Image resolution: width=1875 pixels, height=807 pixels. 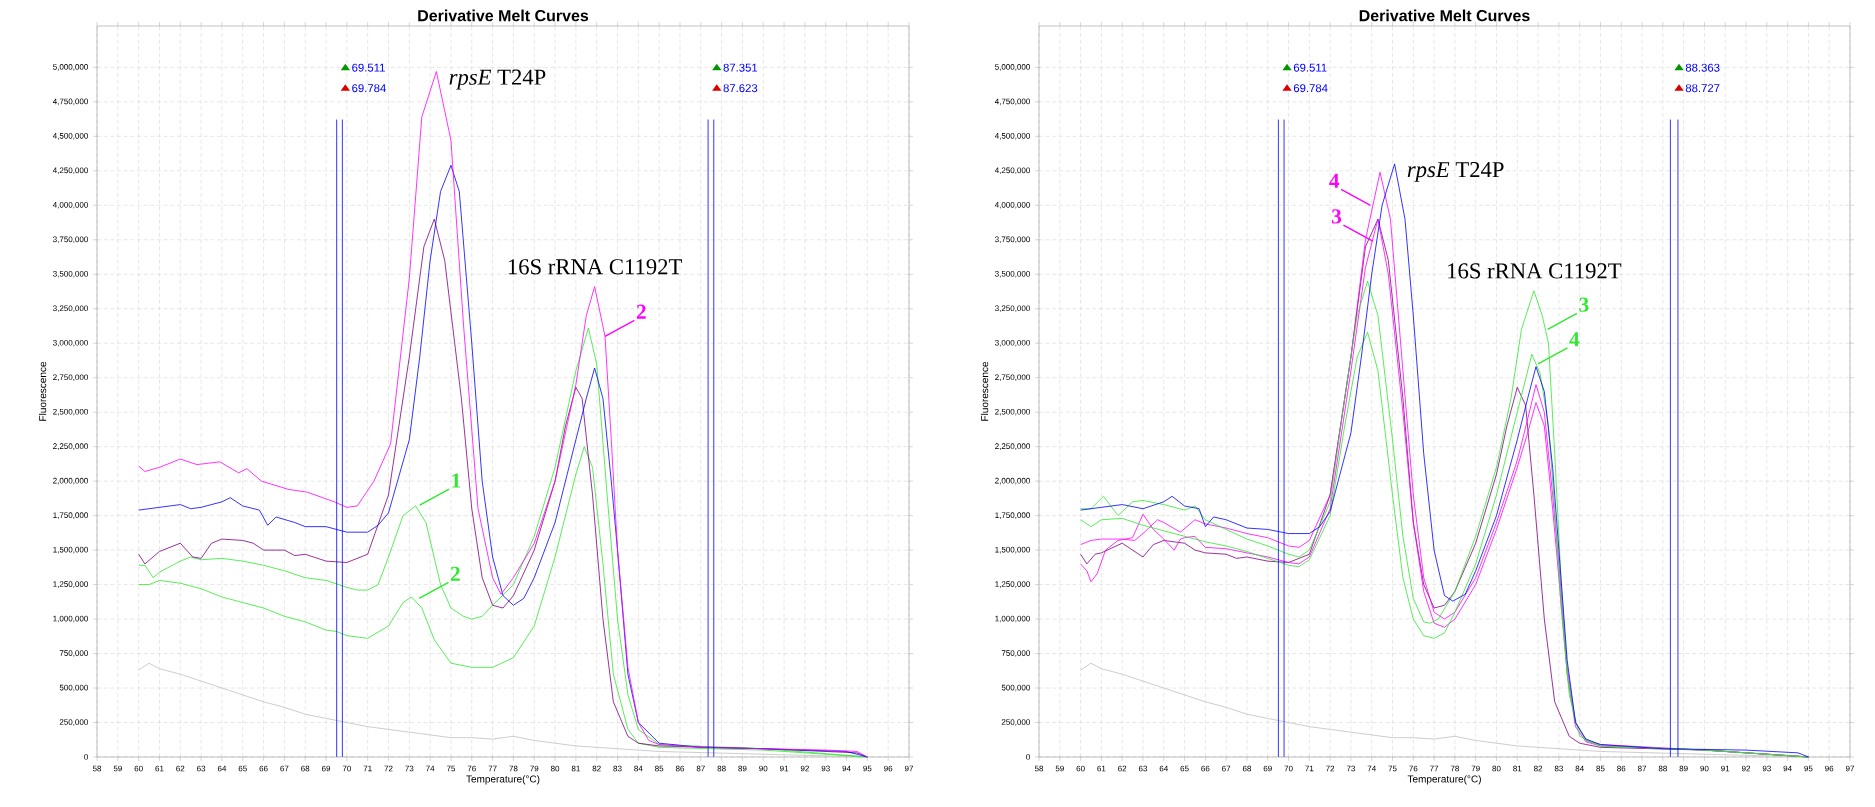 What do you see at coordinates (1012, 481) in the screenshot?
I see `y-tick-label: 2,000,000` at bounding box center [1012, 481].